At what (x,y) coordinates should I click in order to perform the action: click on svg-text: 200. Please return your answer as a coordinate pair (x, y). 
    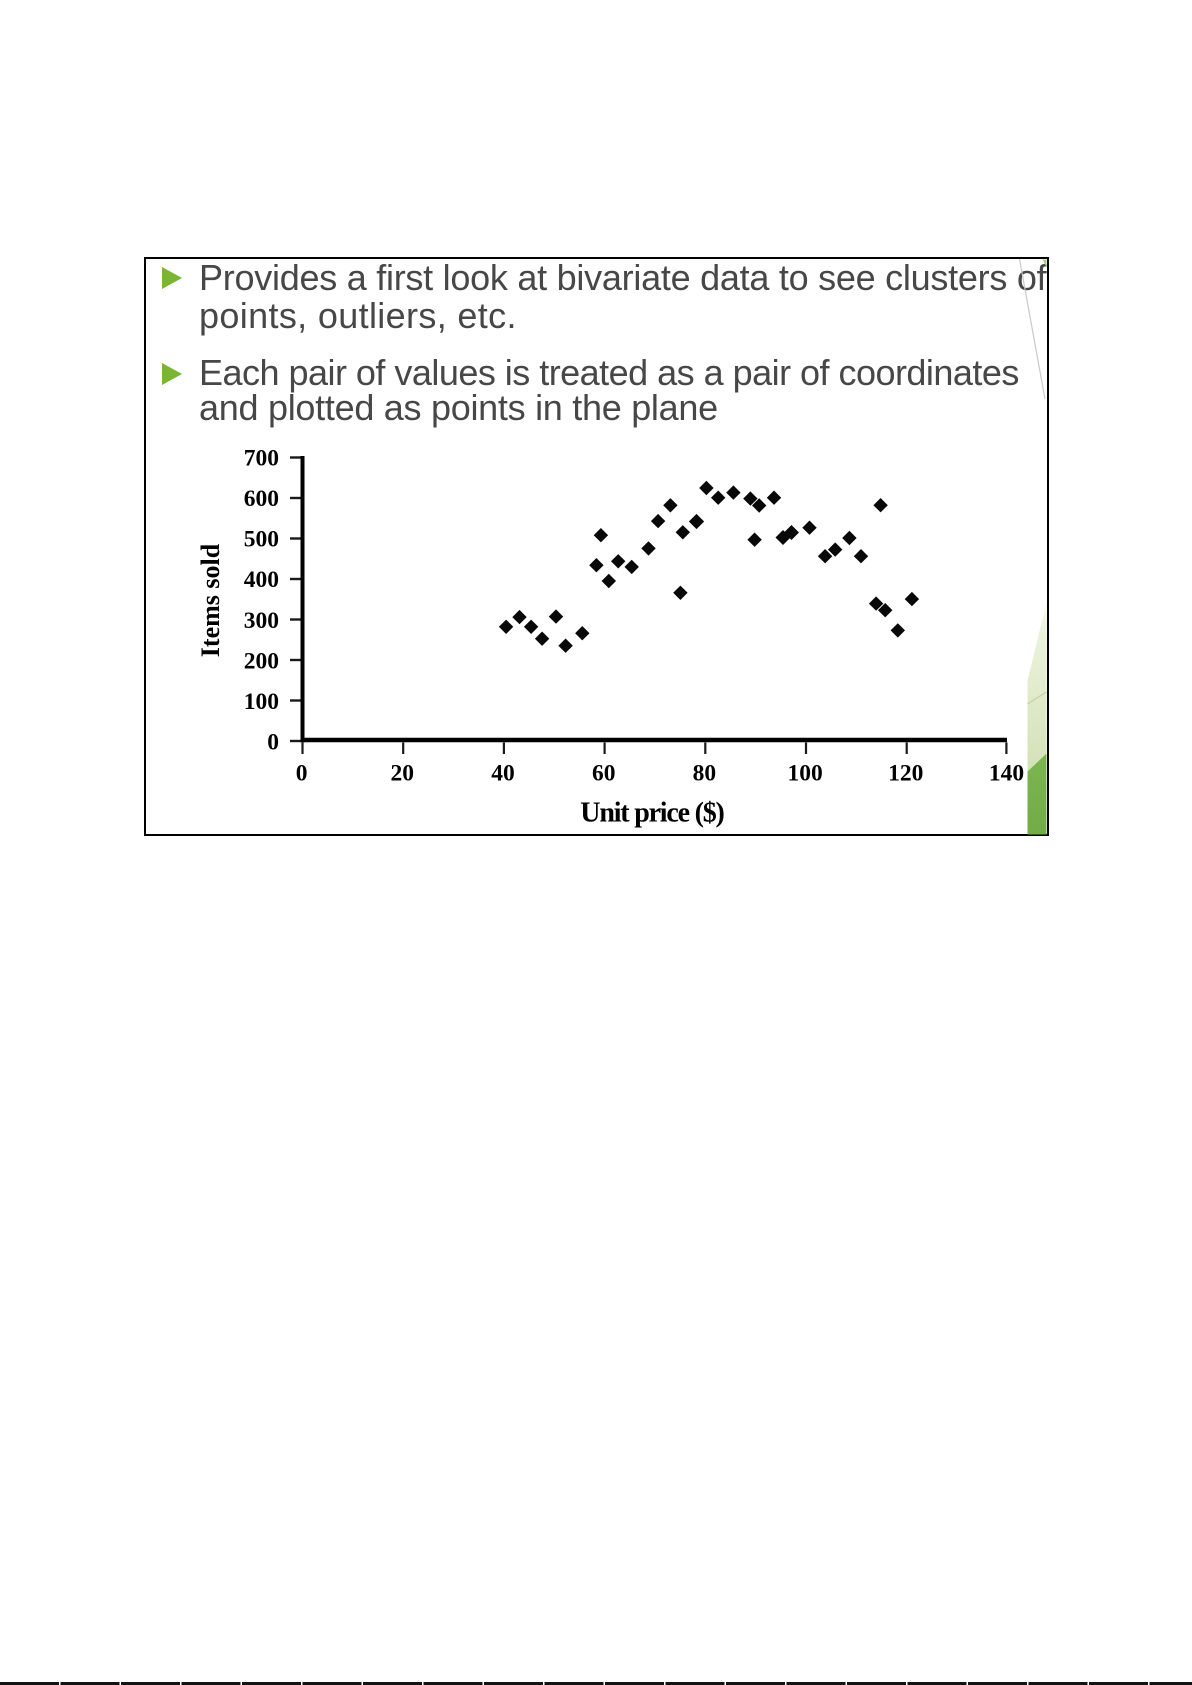
    Looking at the image, I should click on (261, 661).